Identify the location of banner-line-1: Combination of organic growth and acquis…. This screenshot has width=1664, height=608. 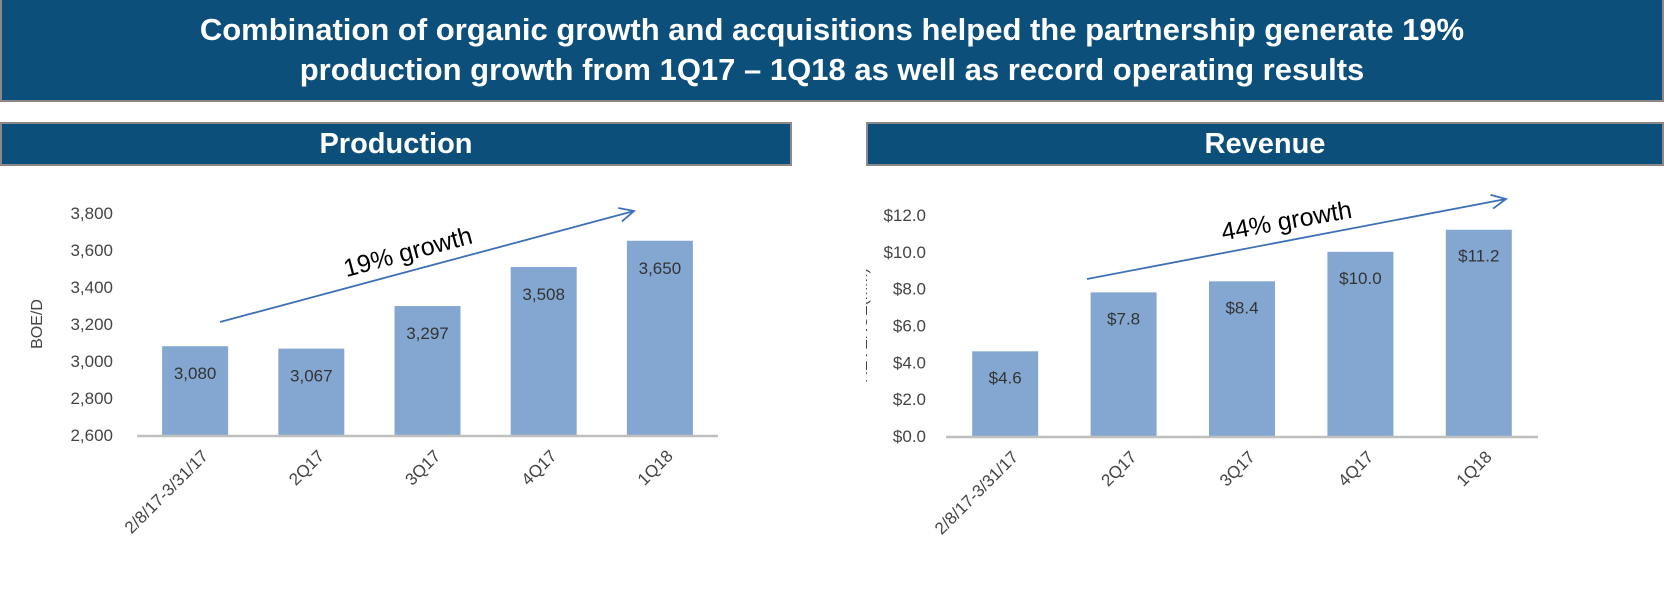
(832, 29).